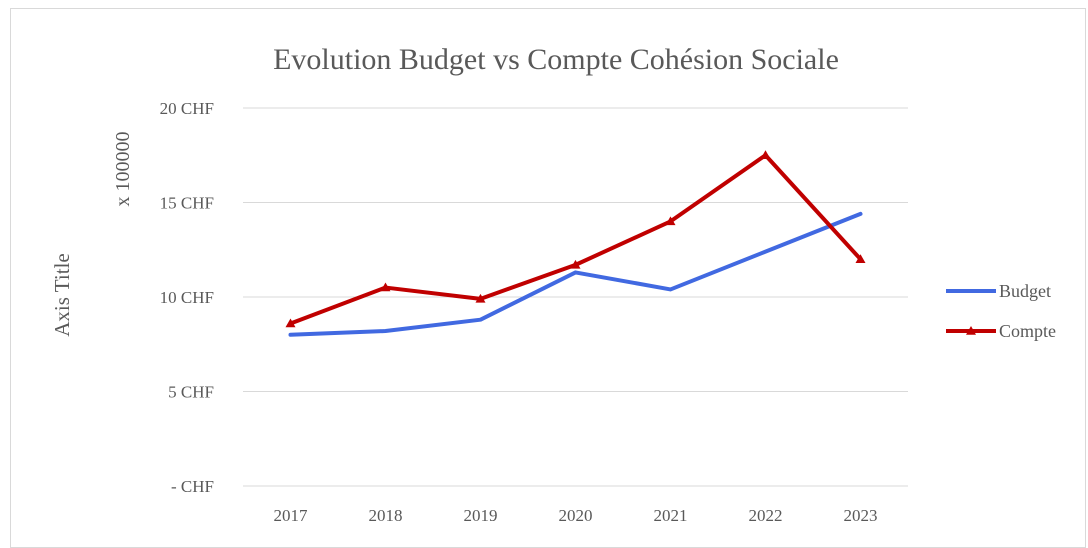 The width and height of the screenshot is (1088, 548). What do you see at coordinates (766, 515) in the screenshot?
I see `x-tick-label: 2022` at bounding box center [766, 515].